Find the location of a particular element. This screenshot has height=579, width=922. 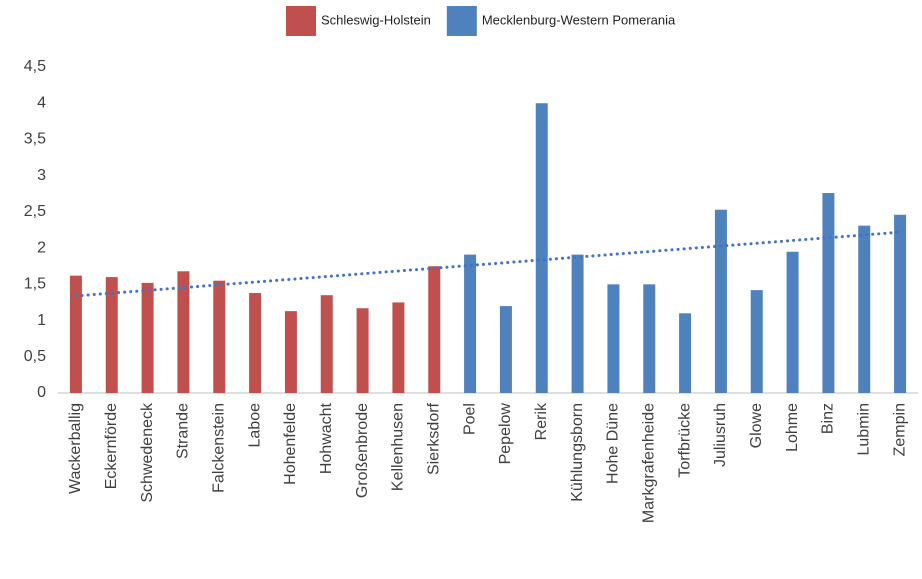

trendline is located at coordinates (488, 264).